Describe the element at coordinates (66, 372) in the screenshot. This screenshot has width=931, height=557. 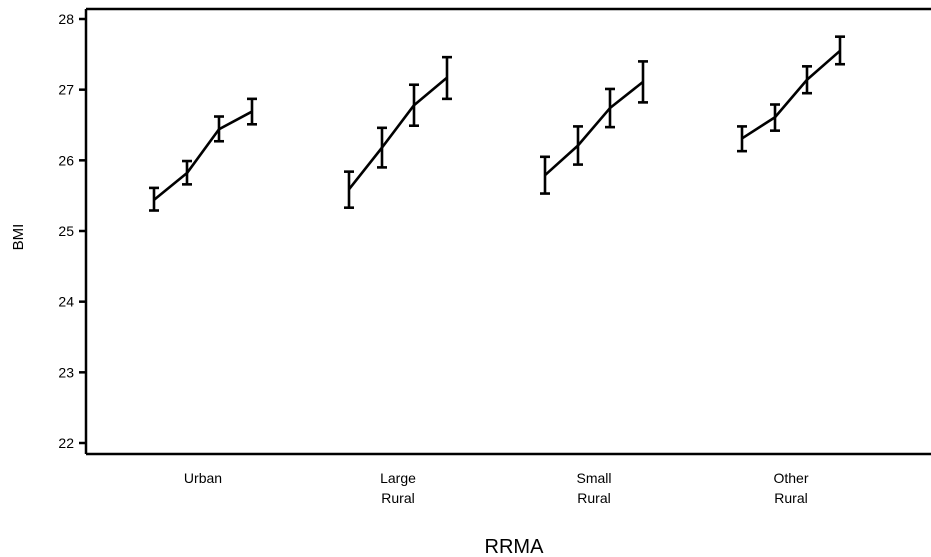
I see `y-tick-label: 23` at that location.